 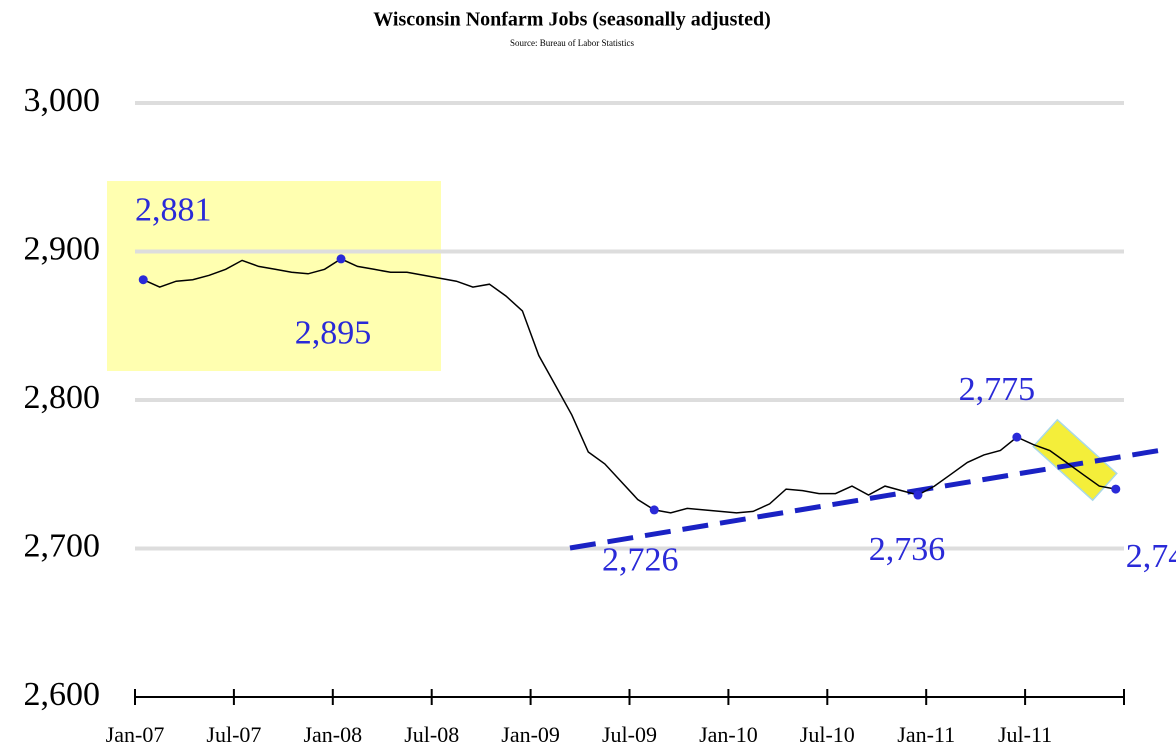 I want to click on trend-line, so click(x=866, y=499).